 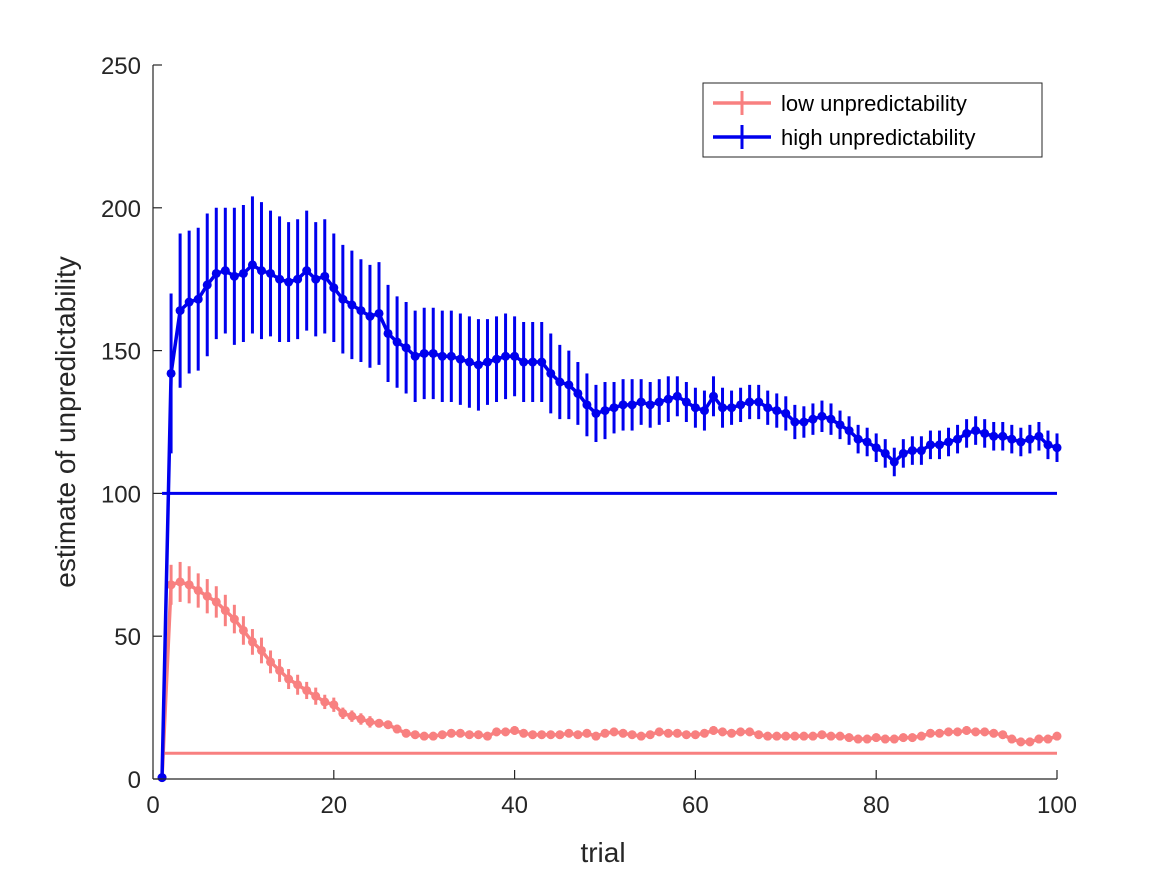 I want to click on y-tick-label: 250, so click(x=121, y=66).